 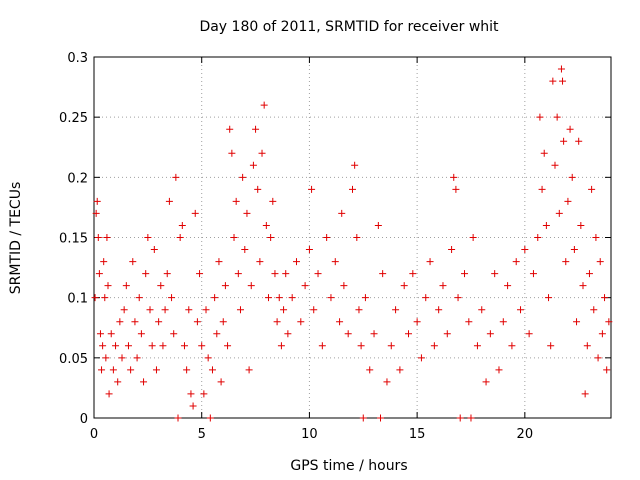 I want to click on y-tick-label: 0.25, so click(x=73, y=118).